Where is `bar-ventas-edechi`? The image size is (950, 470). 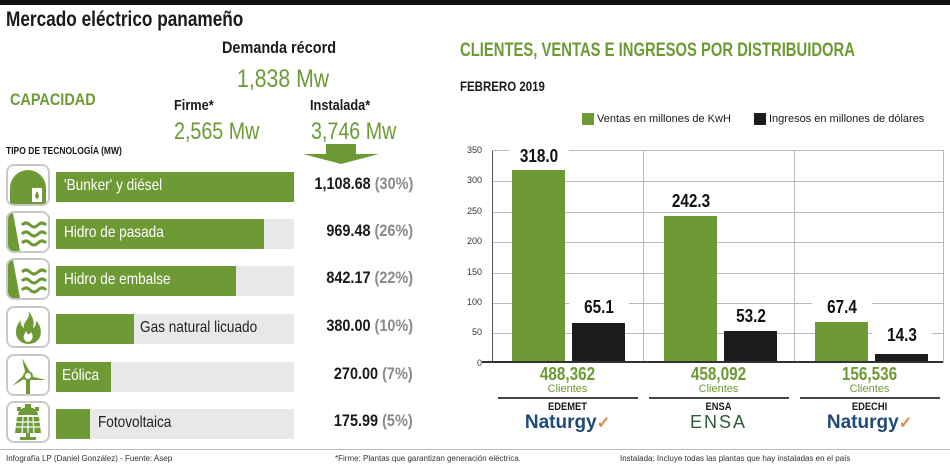
bar-ventas-edechi is located at coordinates (841, 342).